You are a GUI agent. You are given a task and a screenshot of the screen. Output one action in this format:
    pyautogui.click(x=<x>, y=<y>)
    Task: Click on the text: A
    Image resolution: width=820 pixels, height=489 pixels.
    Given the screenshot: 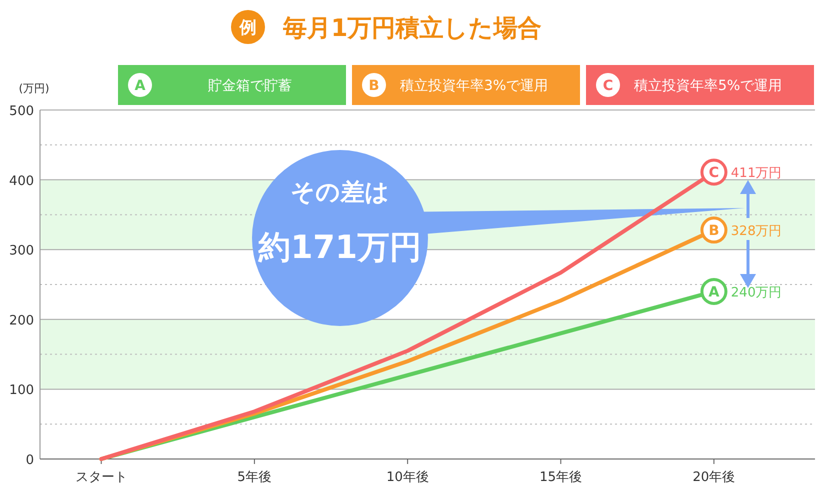 What is the action you would take?
    pyautogui.click(x=140, y=86)
    